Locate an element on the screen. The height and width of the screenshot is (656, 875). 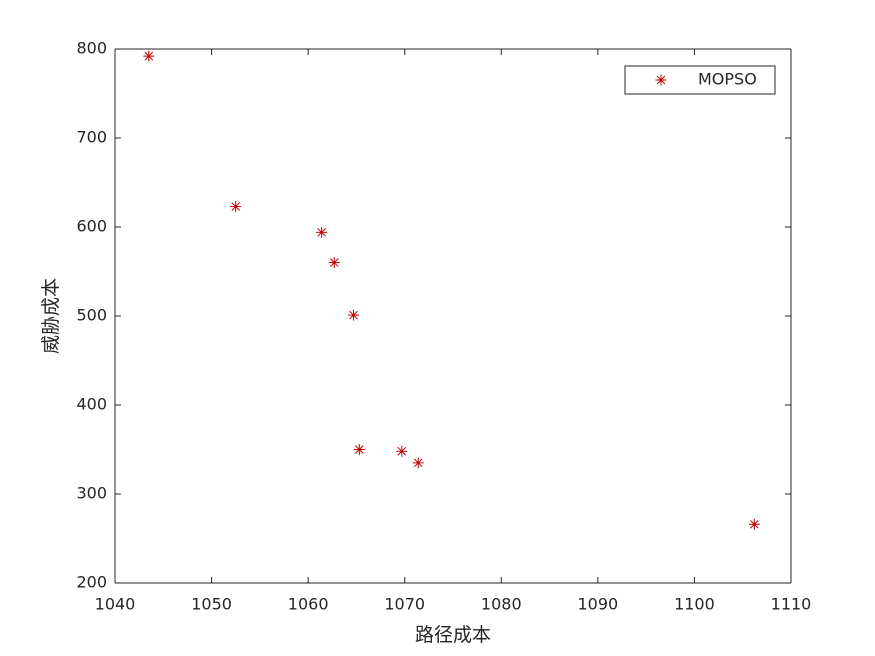
x-axis-title: 路径成本 is located at coordinates (453, 635).